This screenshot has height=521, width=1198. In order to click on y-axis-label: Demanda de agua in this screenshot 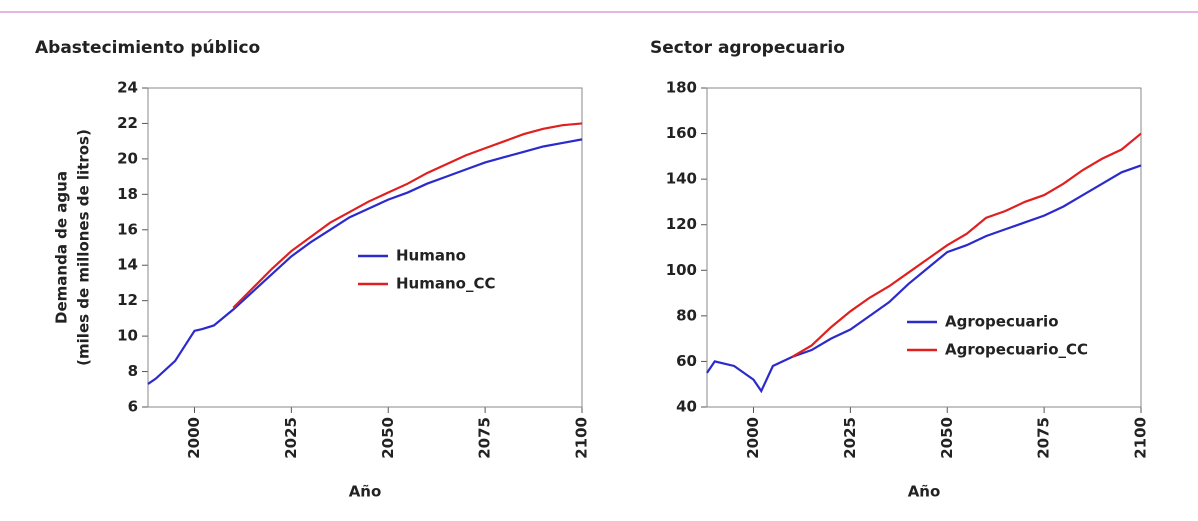, I will do `click(62, 247)`.